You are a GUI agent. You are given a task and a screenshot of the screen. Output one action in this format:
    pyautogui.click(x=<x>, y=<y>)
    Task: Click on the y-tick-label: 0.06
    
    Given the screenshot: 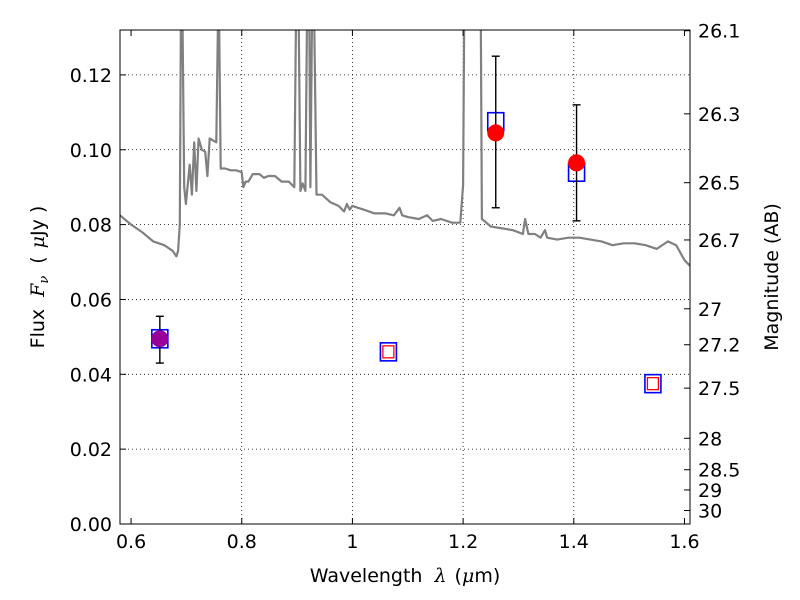 What is the action you would take?
    pyautogui.click(x=91, y=300)
    